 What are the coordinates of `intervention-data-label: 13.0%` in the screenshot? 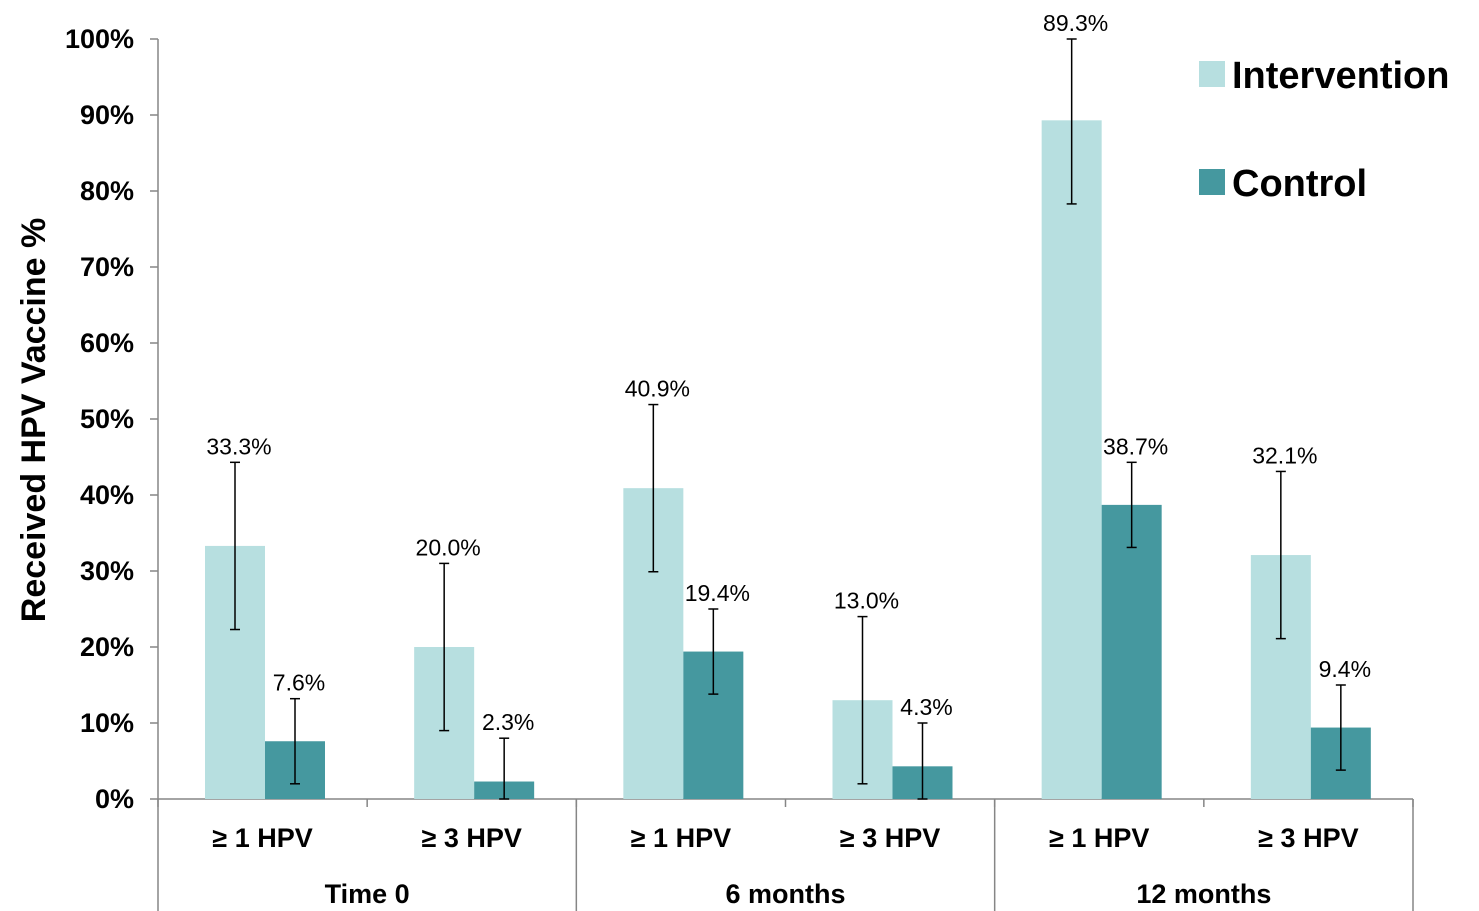 It's located at (866, 601).